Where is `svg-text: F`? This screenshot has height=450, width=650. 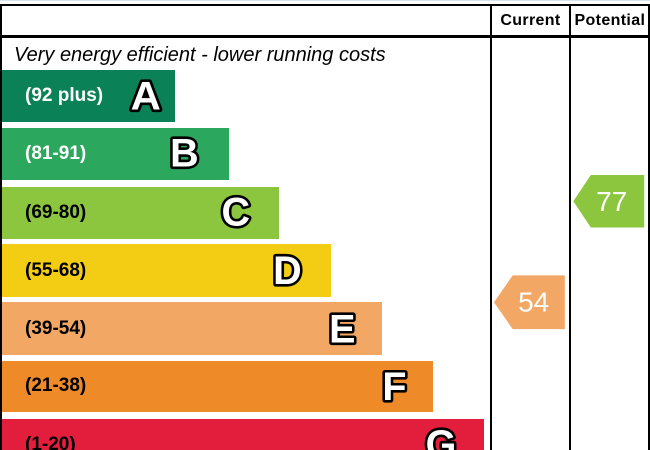
svg-text: F is located at coordinates (394, 387).